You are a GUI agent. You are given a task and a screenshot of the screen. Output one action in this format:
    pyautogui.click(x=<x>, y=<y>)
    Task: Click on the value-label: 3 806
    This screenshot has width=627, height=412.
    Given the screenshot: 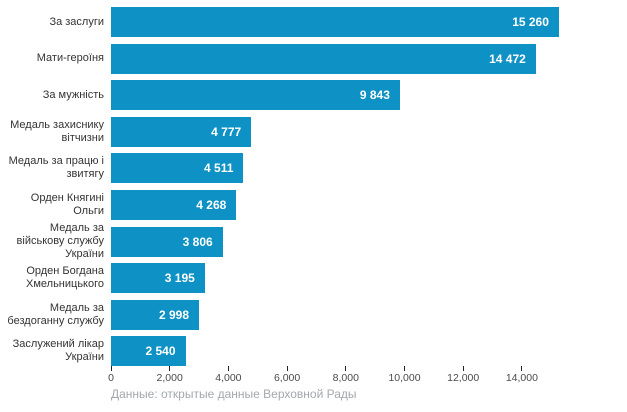 What is the action you would take?
    pyautogui.click(x=197, y=241)
    